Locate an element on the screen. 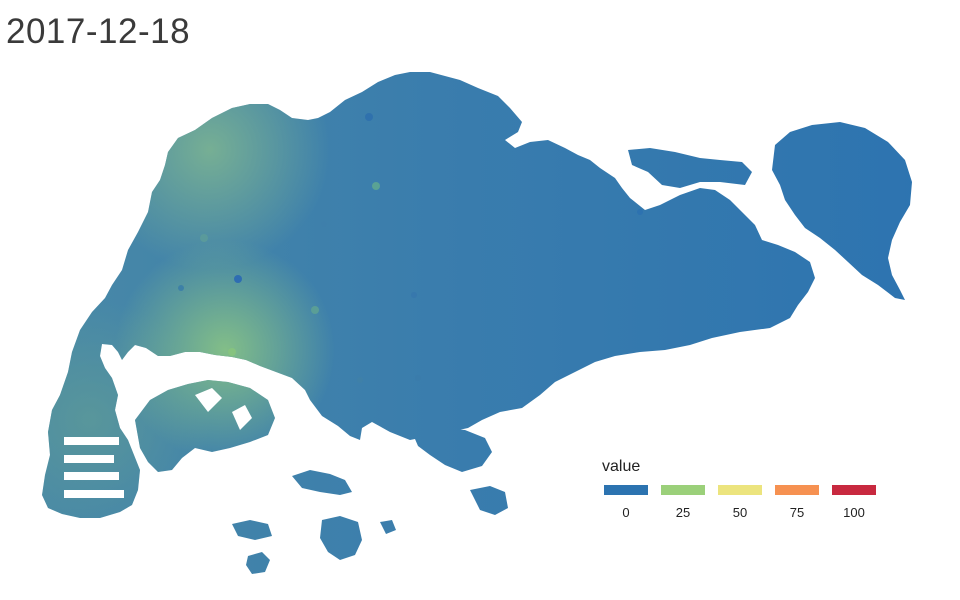  legend-label-0: 0 is located at coordinates (626, 512).